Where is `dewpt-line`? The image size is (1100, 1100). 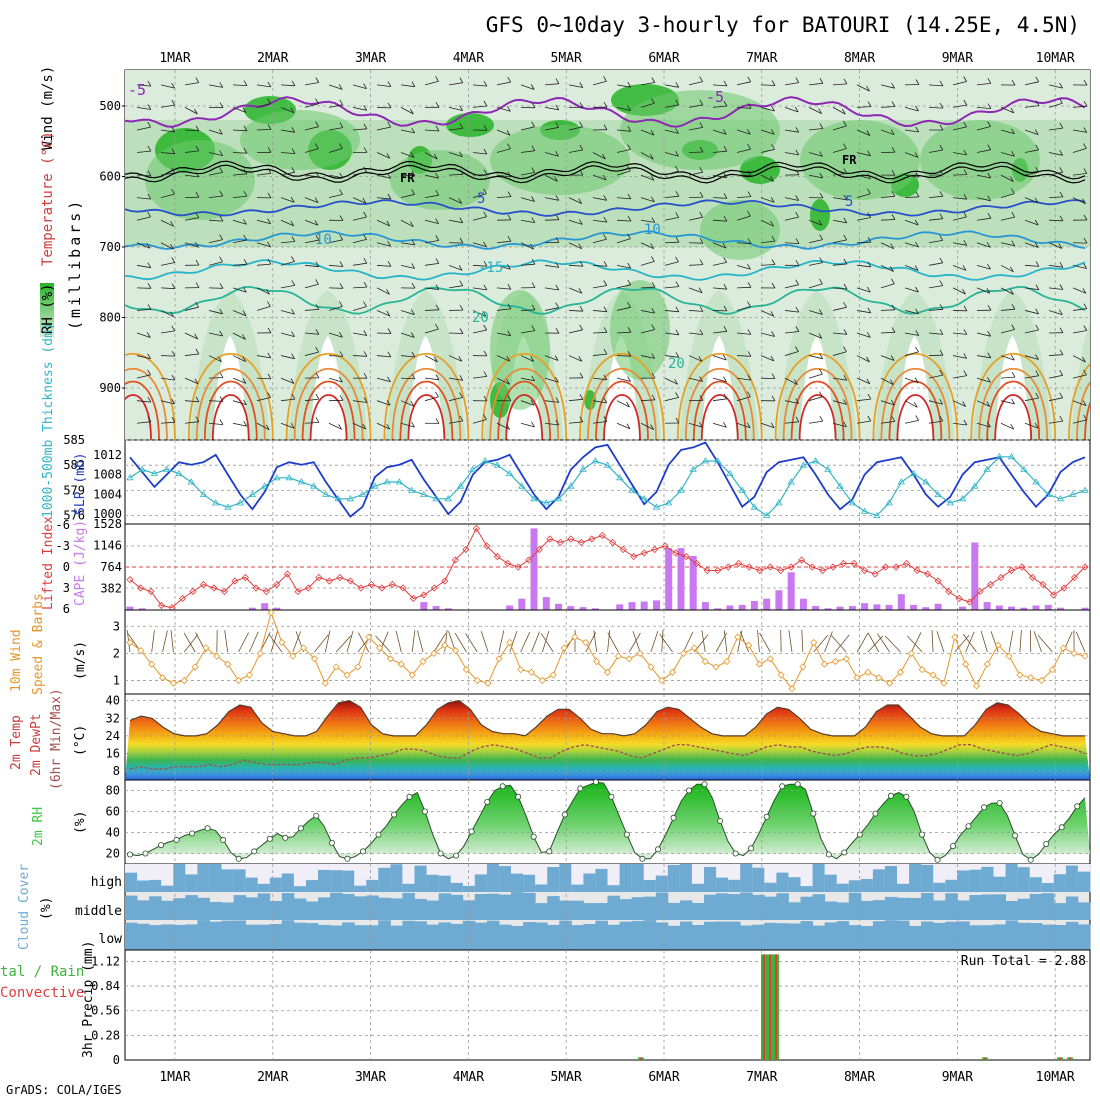
dewpt-line is located at coordinates (607, 756).